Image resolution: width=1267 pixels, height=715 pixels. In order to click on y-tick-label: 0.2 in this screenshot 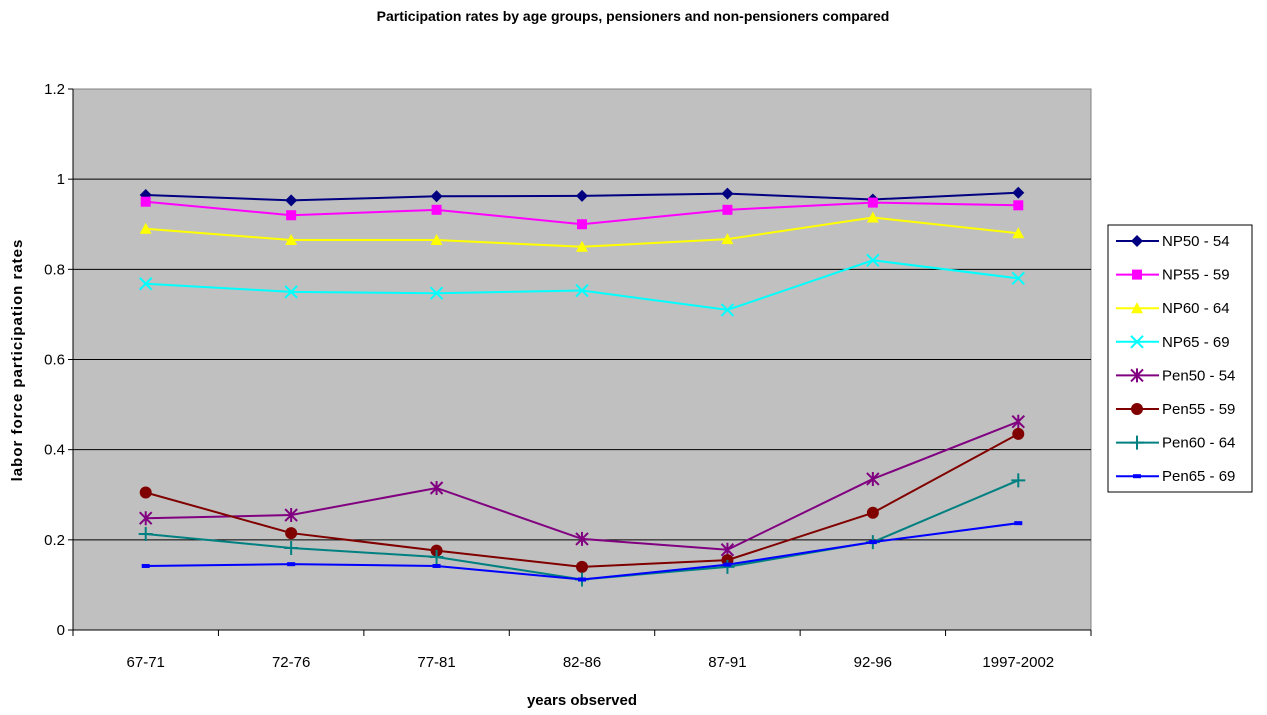, I will do `click(54, 540)`.